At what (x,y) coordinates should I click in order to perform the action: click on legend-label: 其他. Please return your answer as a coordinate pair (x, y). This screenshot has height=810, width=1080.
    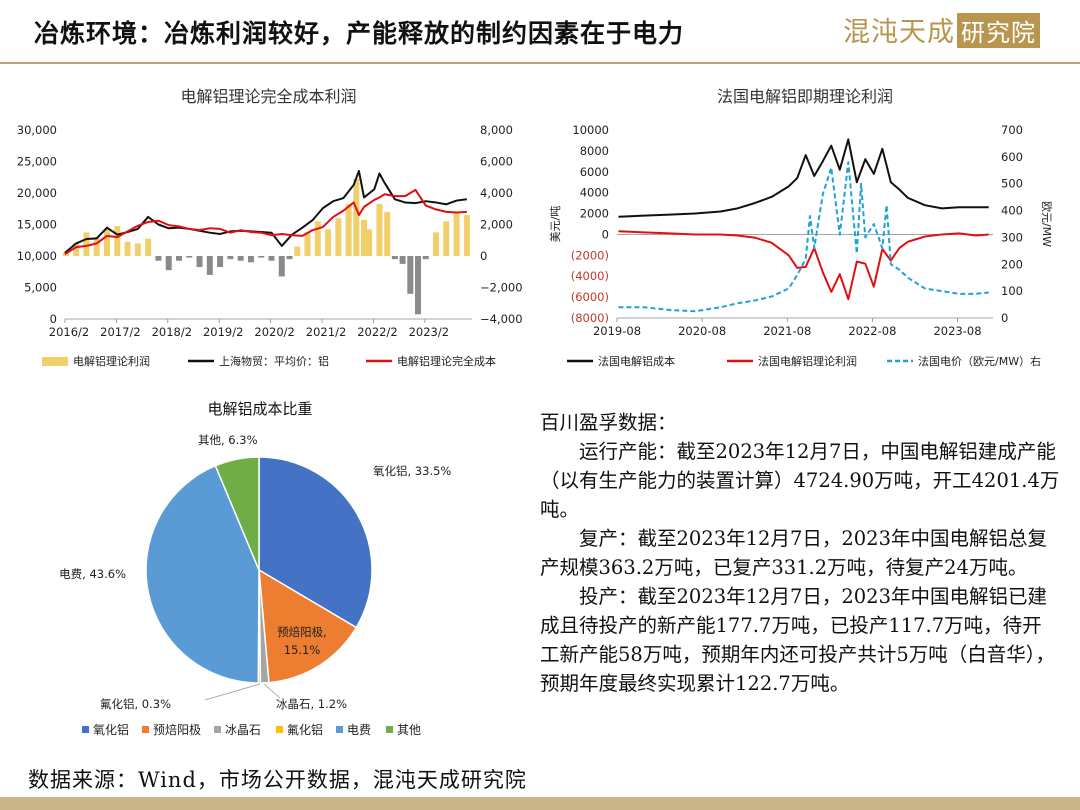
    Looking at the image, I should click on (409, 730).